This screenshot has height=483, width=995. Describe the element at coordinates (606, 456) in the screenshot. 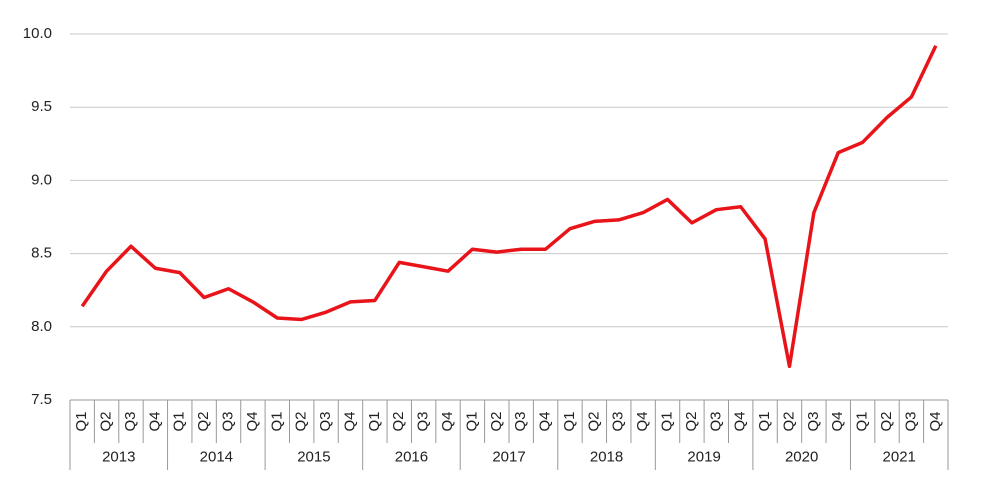

I see `x-group-label: 2018` at that location.